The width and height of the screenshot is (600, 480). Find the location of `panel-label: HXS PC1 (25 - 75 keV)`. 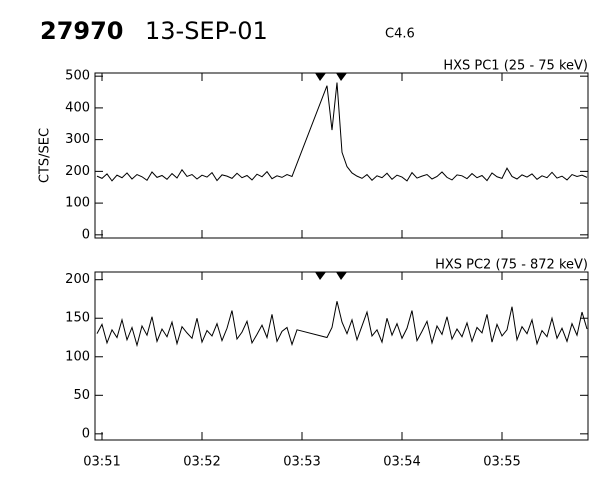

panel-label: HXS PC1 (25 - 75 keV) is located at coordinates (515, 66).